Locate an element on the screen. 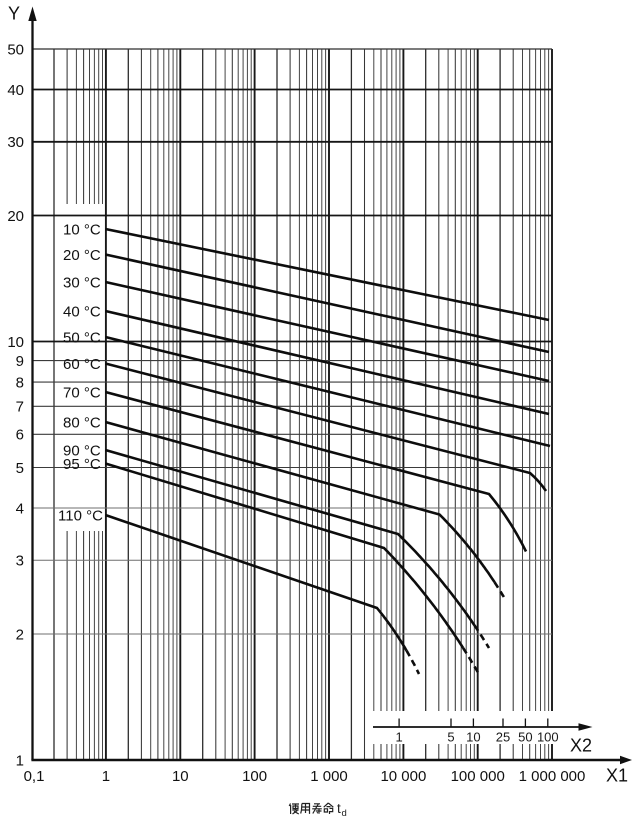 The height and width of the screenshot is (822, 640). svg-text: 40 °C is located at coordinates (82, 311).